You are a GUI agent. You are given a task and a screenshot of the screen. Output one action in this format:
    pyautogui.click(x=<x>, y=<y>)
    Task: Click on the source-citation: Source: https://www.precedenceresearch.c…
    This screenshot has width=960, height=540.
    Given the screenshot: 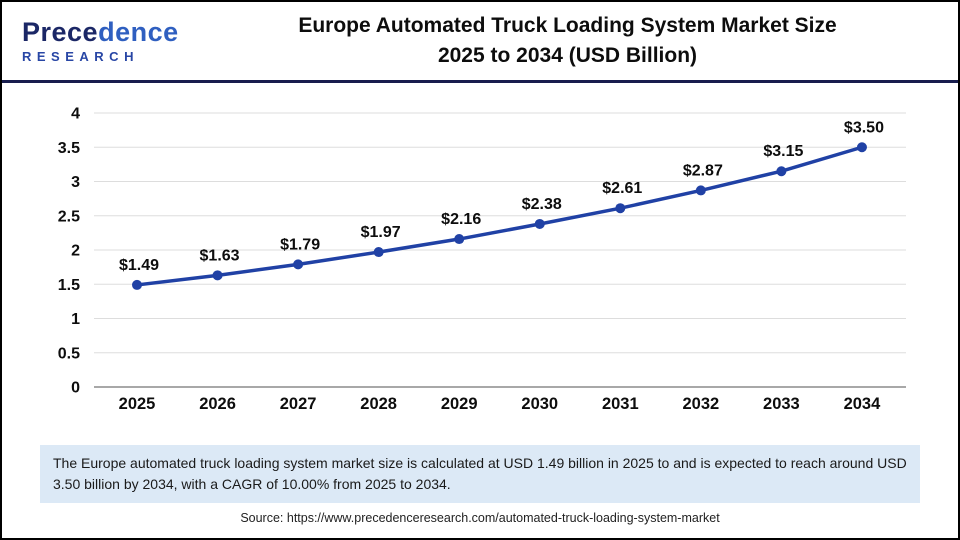 What is the action you would take?
    pyautogui.click(x=480, y=518)
    